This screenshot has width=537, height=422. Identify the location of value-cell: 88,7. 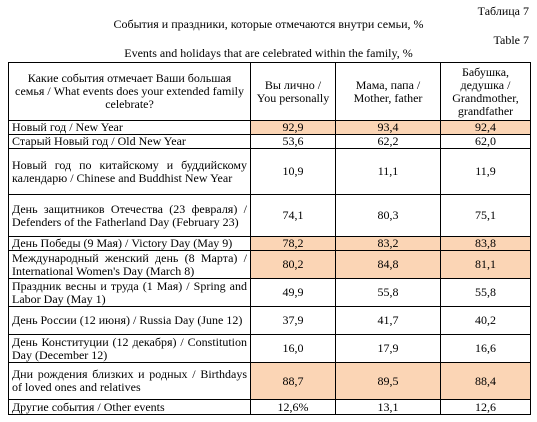
(293, 381).